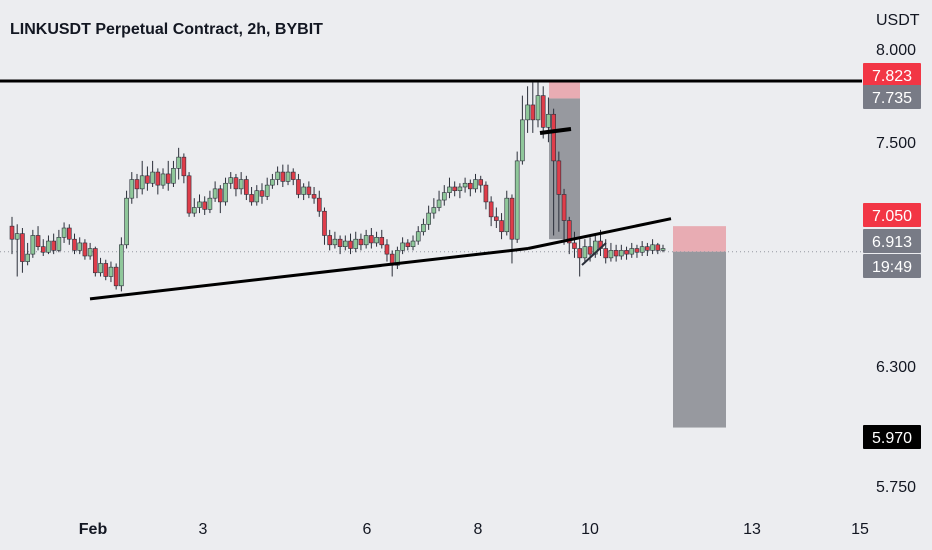  I want to click on price-label: 6.913, so click(892, 242).